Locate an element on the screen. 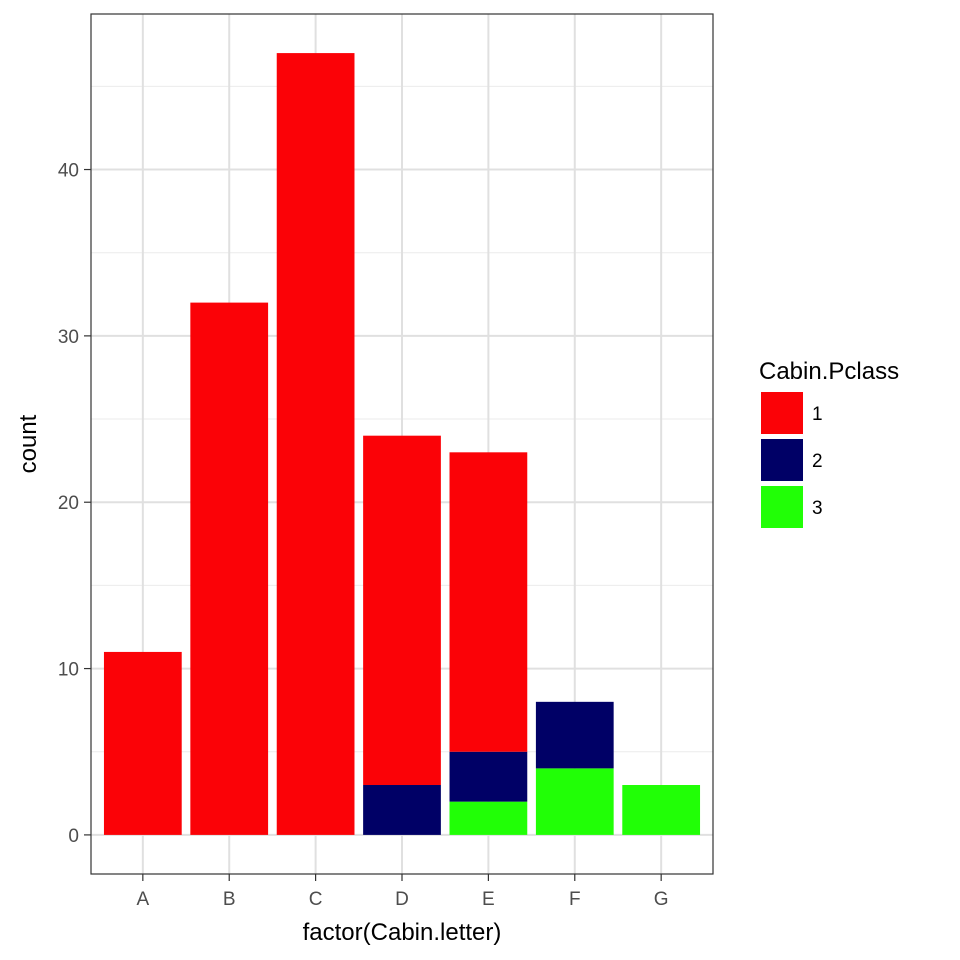 Image resolution: width=960 pixels, height=960 pixels. x-tick-label: B is located at coordinates (229, 899).